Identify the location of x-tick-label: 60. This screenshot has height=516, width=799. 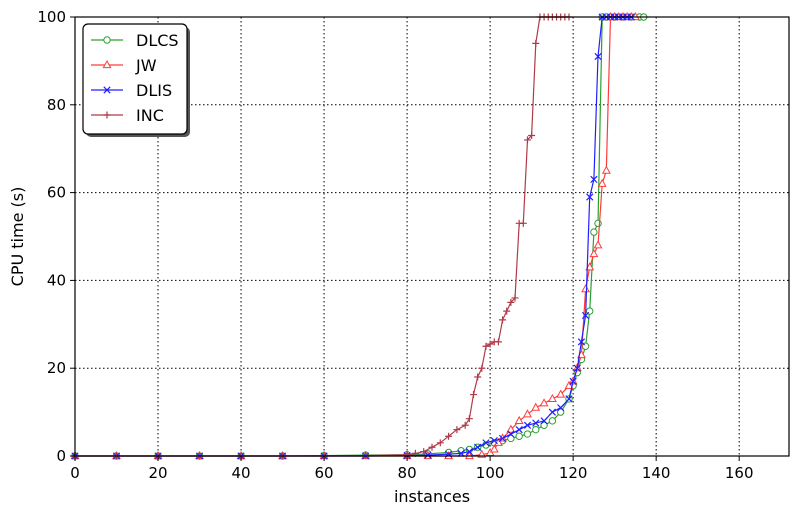
(324, 473).